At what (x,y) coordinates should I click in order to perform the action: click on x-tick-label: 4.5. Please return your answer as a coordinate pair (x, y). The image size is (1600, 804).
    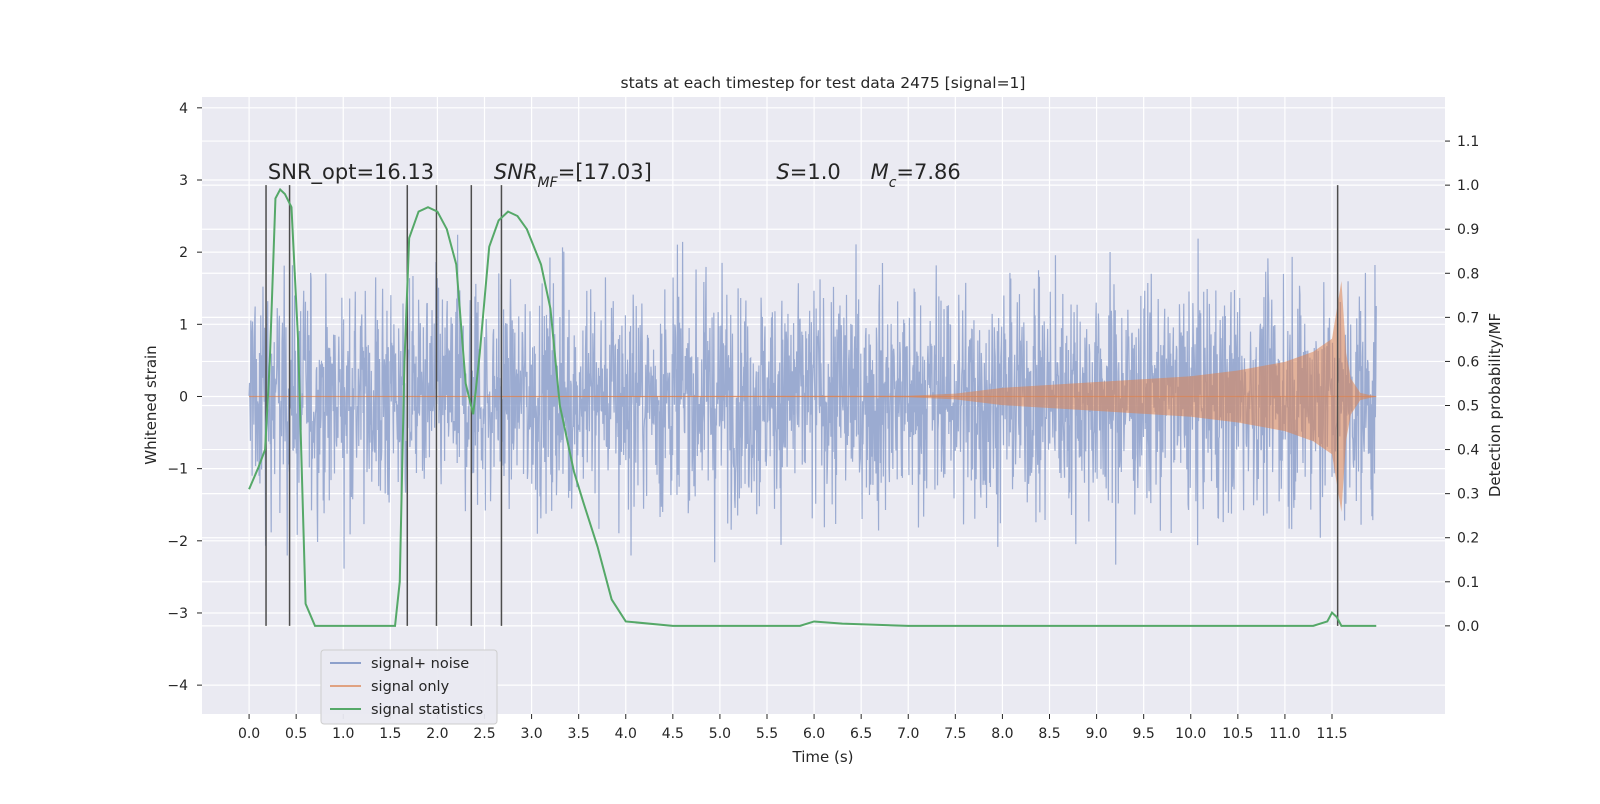
    Looking at the image, I should click on (673, 734).